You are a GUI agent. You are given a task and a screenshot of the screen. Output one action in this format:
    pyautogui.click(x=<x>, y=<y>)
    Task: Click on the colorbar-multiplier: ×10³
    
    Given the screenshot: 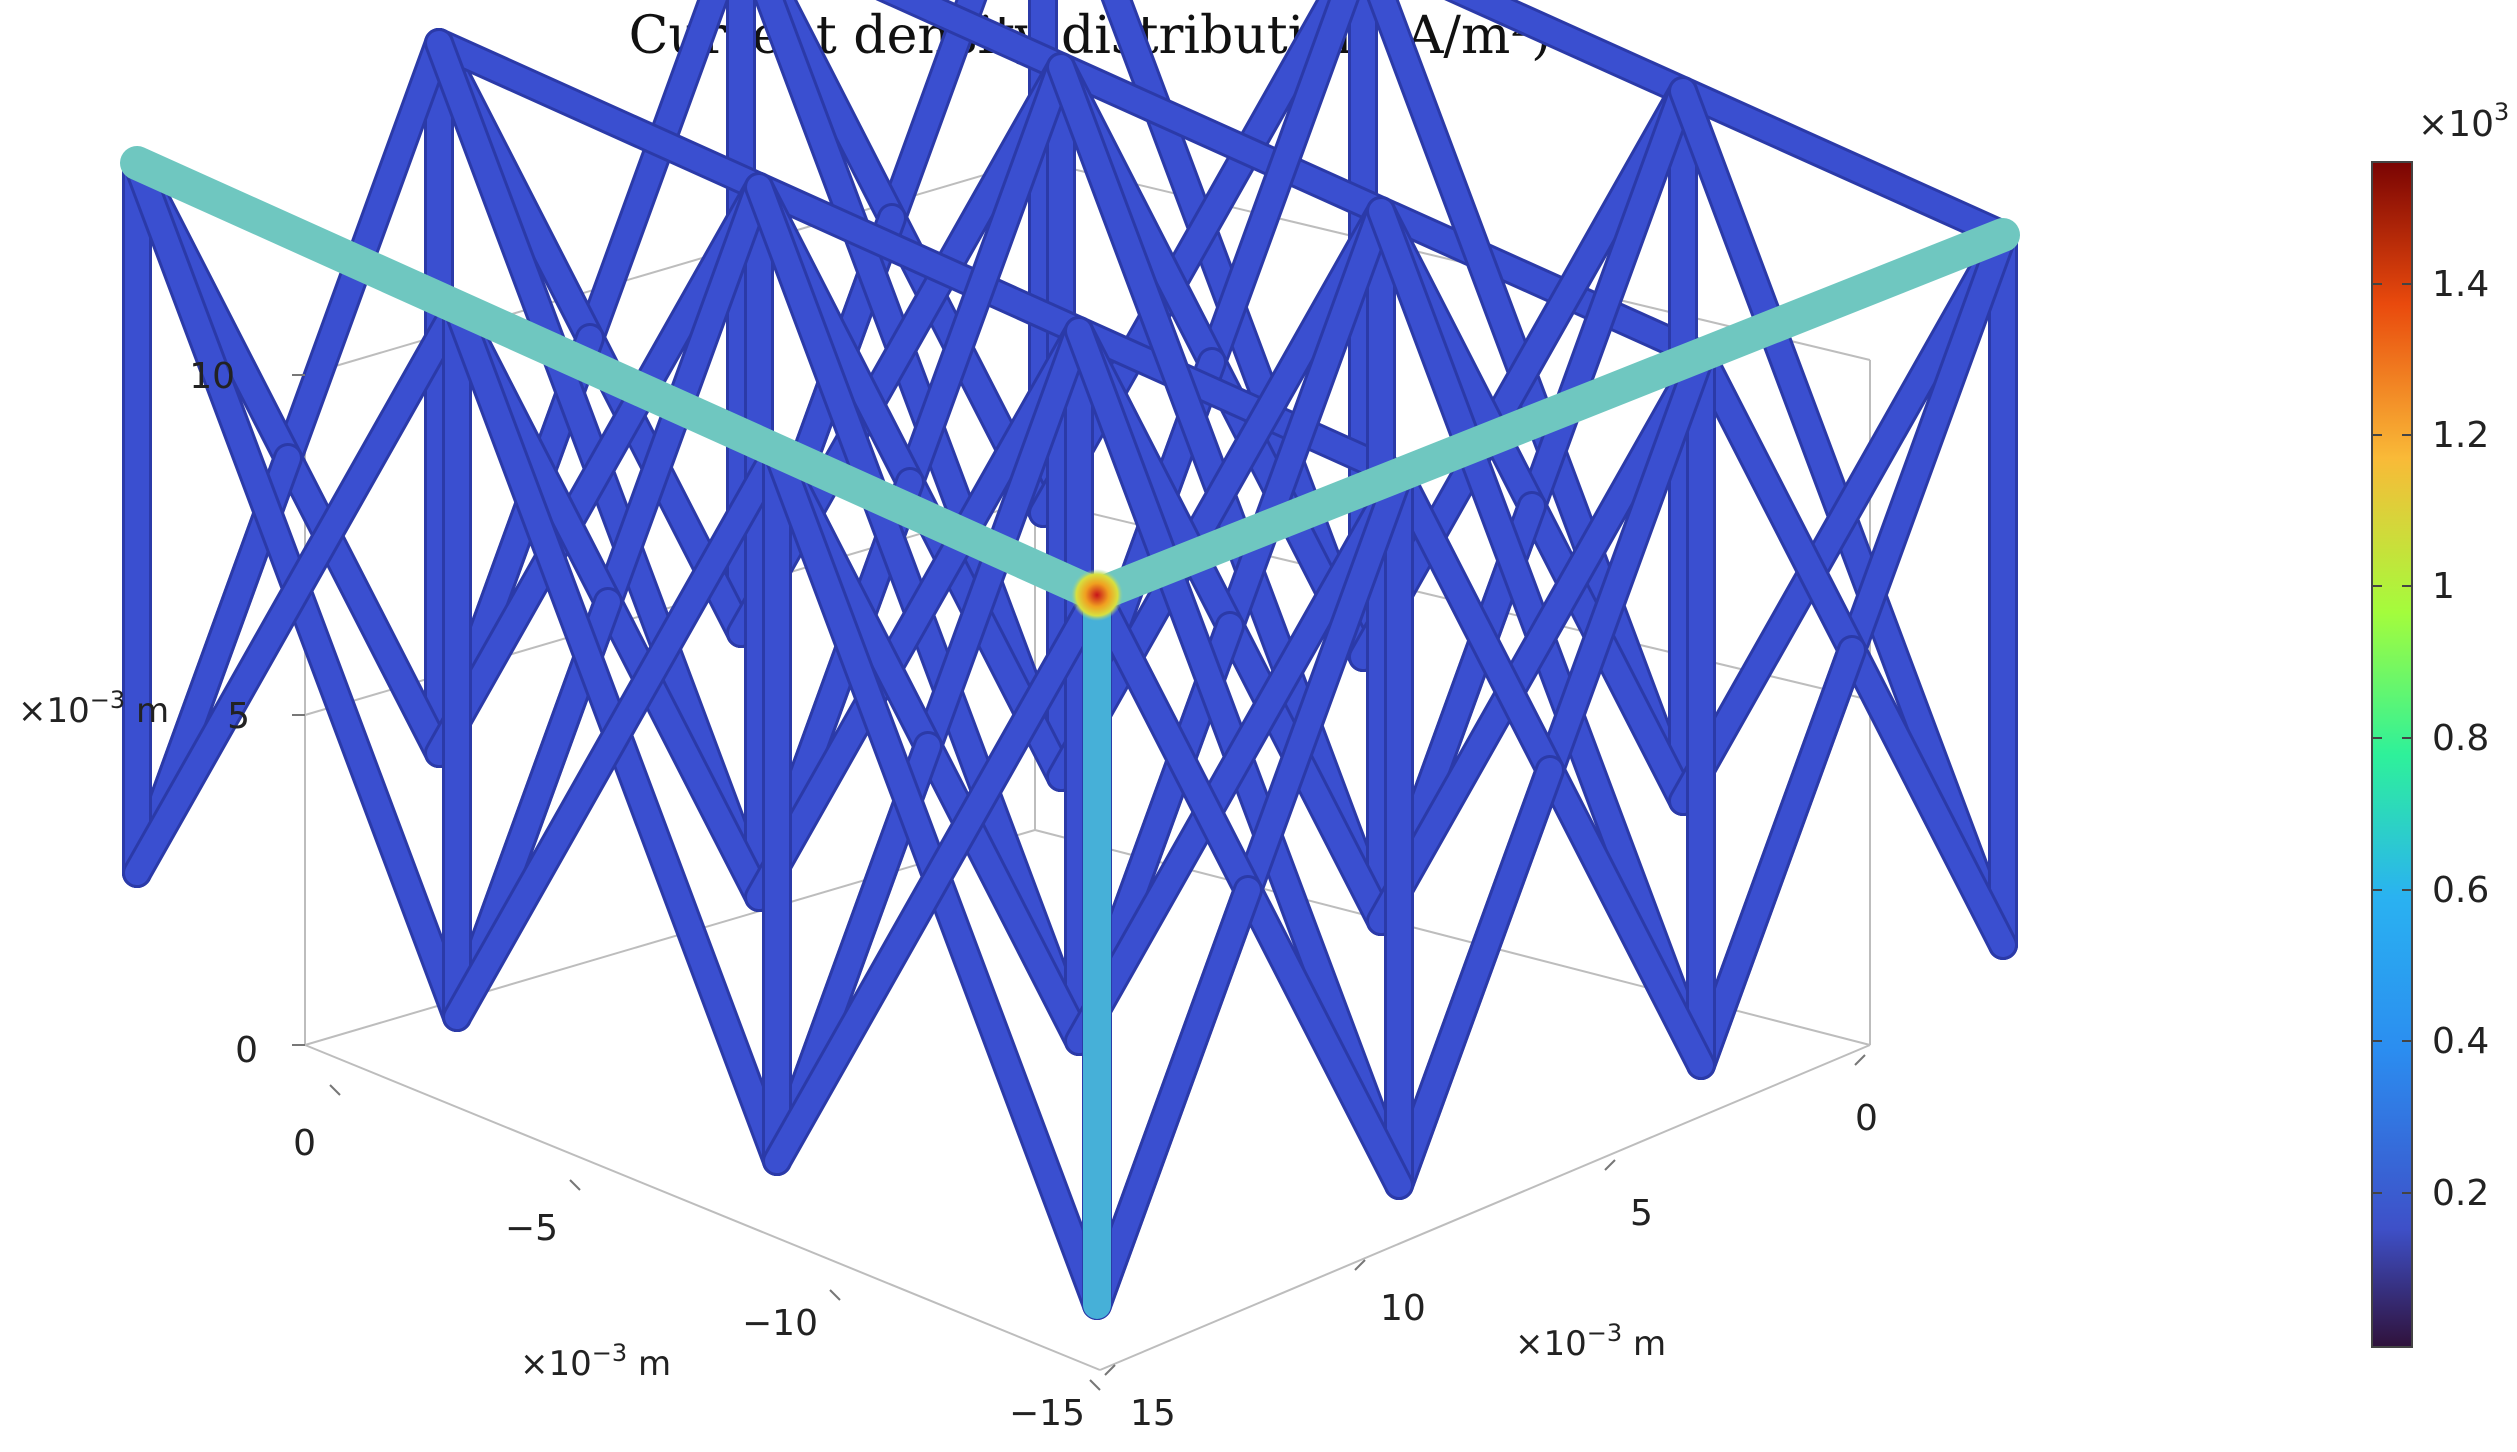 What is the action you would take?
    pyautogui.click(x=2463, y=121)
    